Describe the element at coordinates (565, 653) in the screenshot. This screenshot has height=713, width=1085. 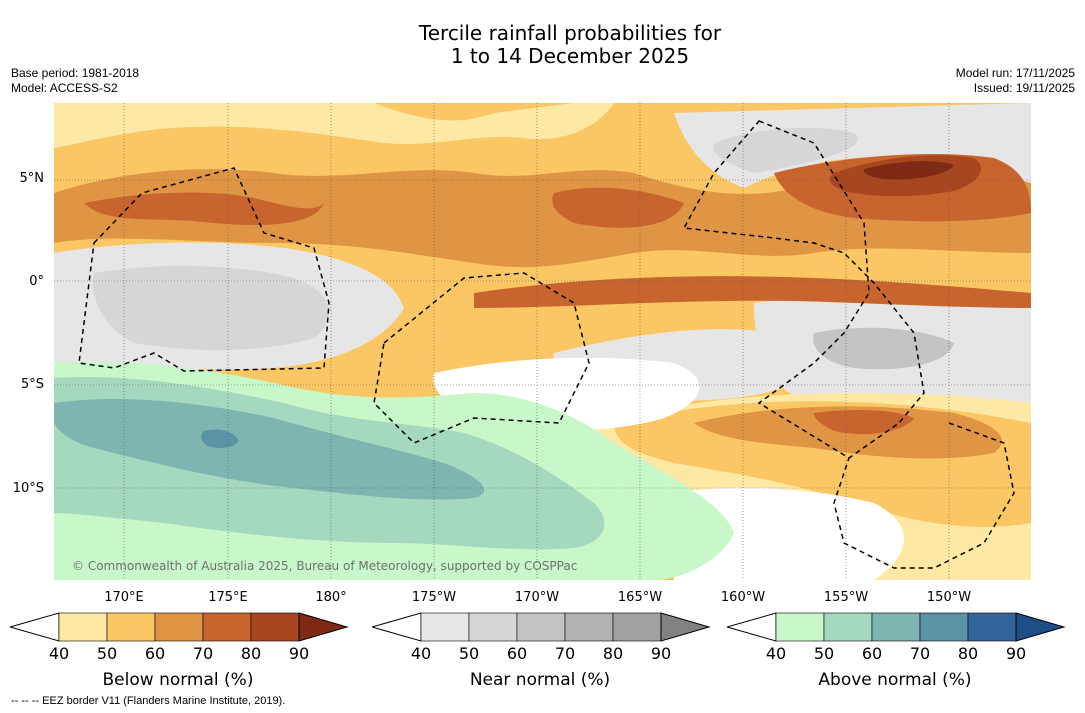
I see `near-tick-70: 70` at that location.